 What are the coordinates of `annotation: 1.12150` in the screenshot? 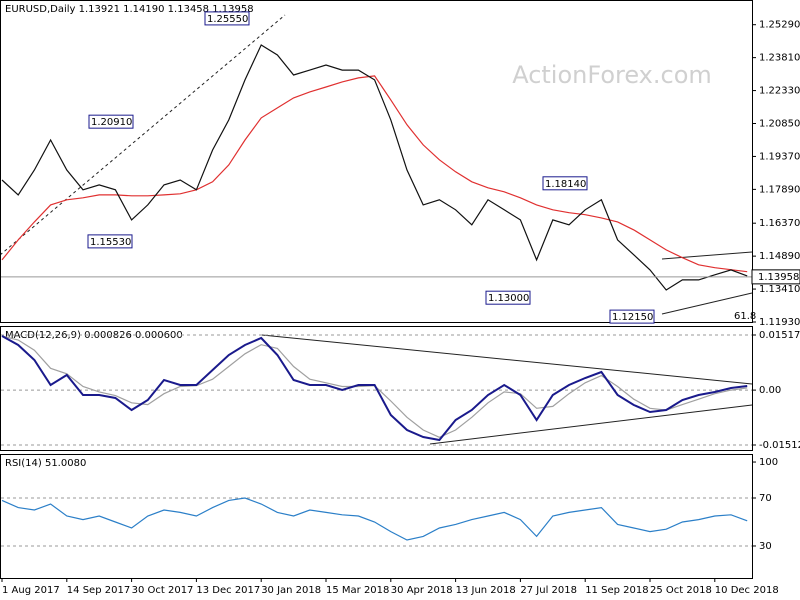 It's located at (632, 317).